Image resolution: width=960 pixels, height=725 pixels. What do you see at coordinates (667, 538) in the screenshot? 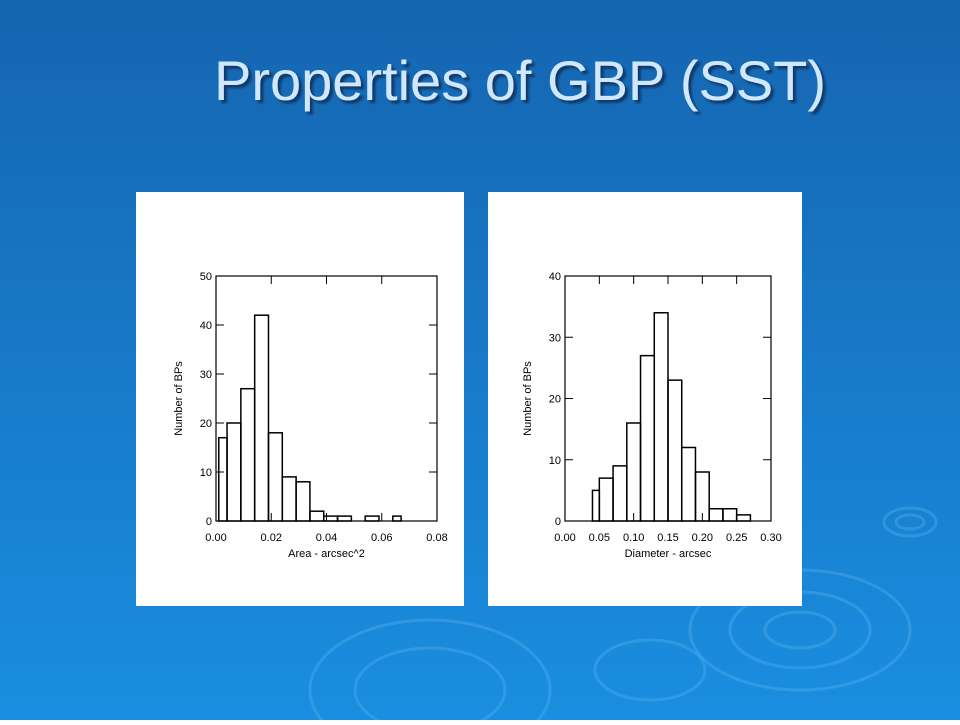
I see `x-tick-label: 0.15` at bounding box center [667, 538].